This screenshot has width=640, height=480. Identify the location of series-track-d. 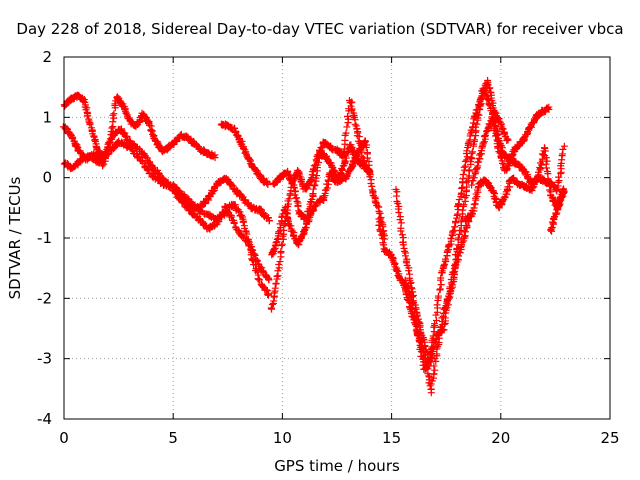
(244, 154).